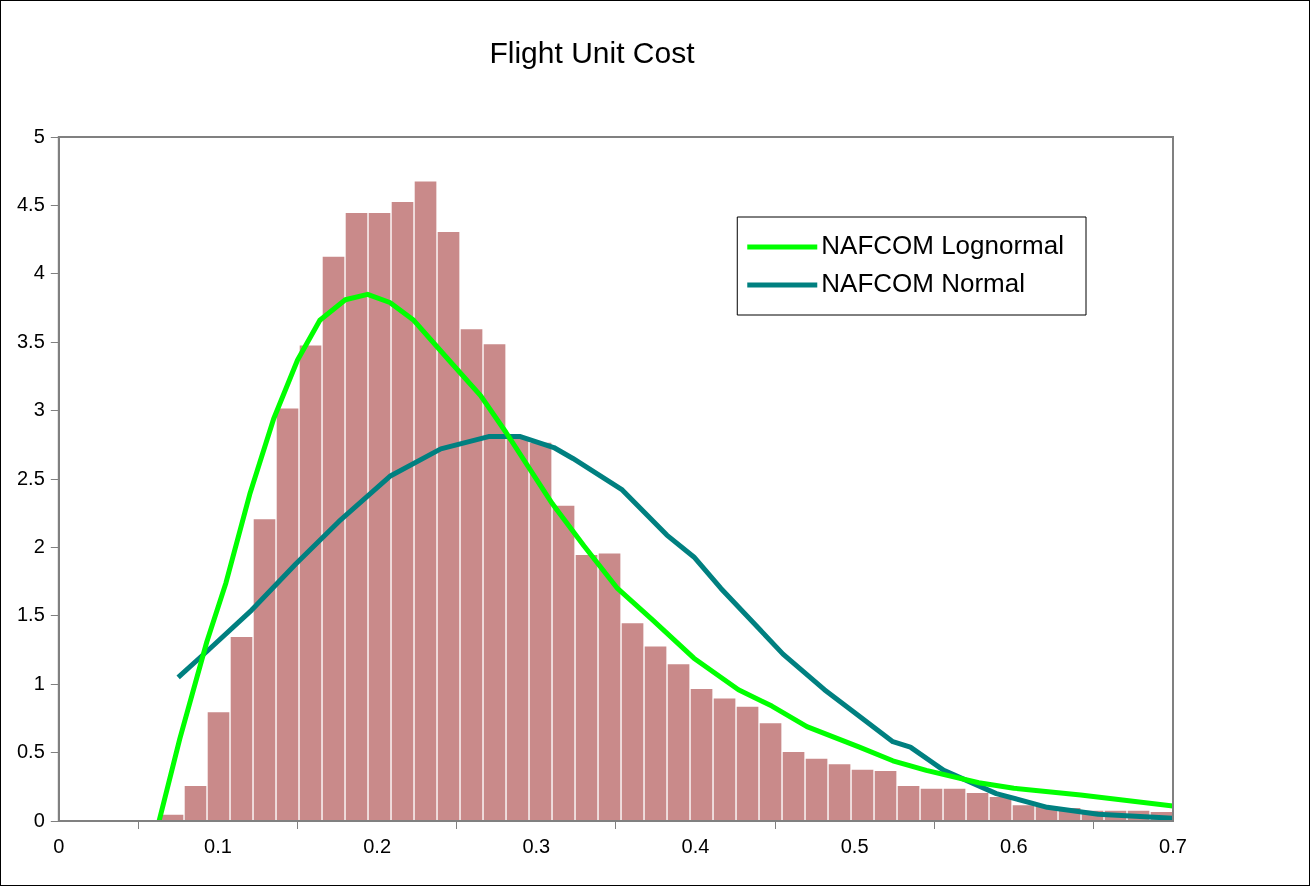 This screenshot has width=1310, height=886. What do you see at coordinates (39, 819) in the screenshot?
I see `y-tick-label: 0` at bounding box center [39, 819].